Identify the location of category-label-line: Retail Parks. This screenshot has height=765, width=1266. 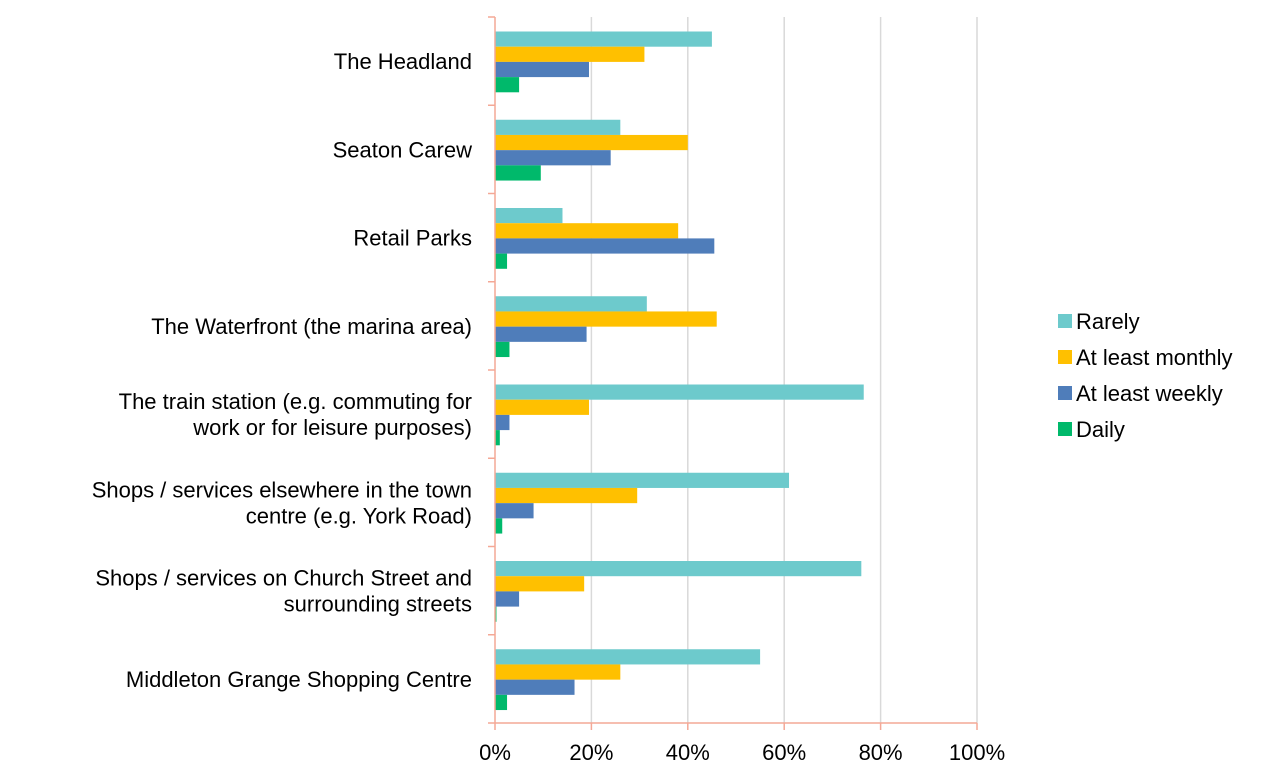
(412, 238).